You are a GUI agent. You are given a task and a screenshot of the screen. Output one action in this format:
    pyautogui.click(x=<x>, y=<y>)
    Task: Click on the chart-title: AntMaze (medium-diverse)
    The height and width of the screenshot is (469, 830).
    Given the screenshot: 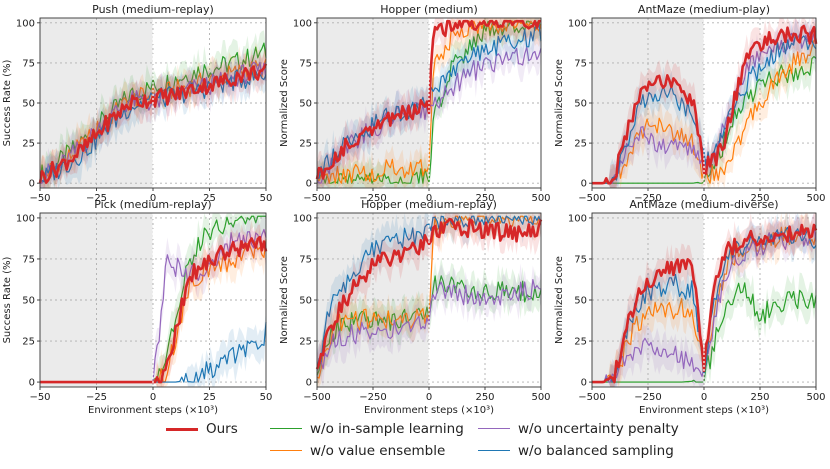 What is the action you would take?
    pyautogui.click(x=703, y=204)
    